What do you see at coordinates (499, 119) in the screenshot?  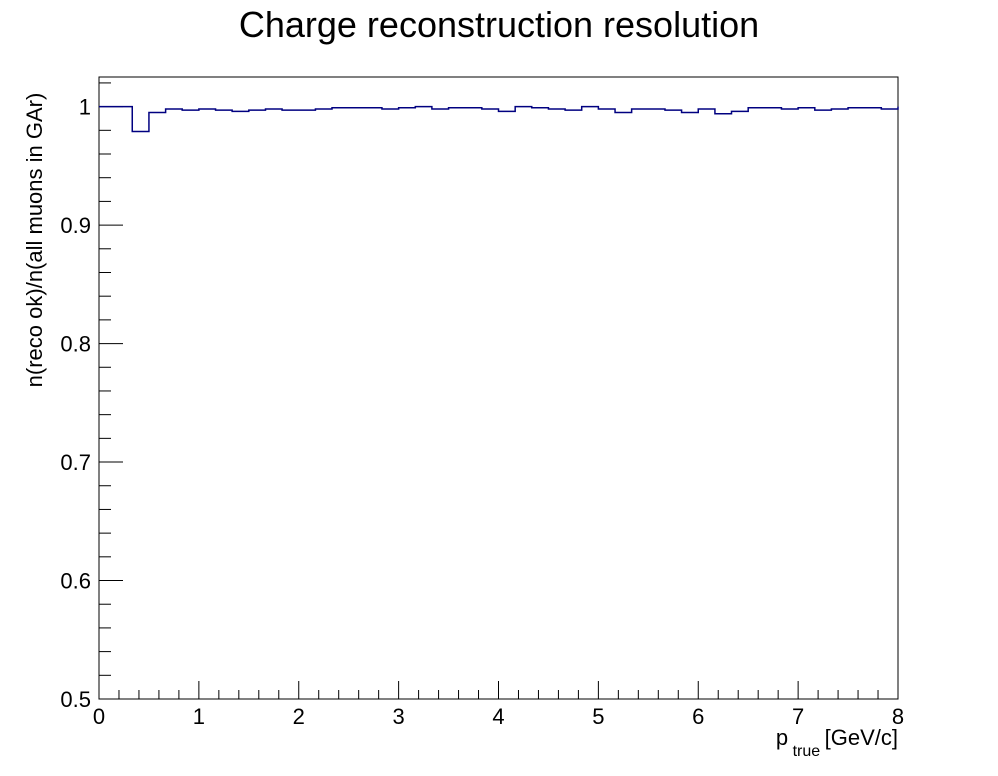 I see `histogram-series` at bounding box center [499, 119].